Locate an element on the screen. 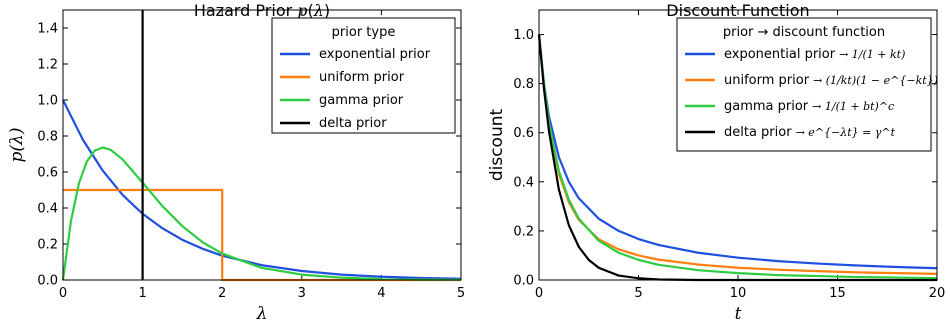 The image size is (950, 329). x-tick-label: 20 is located at coordinates (937, 293).